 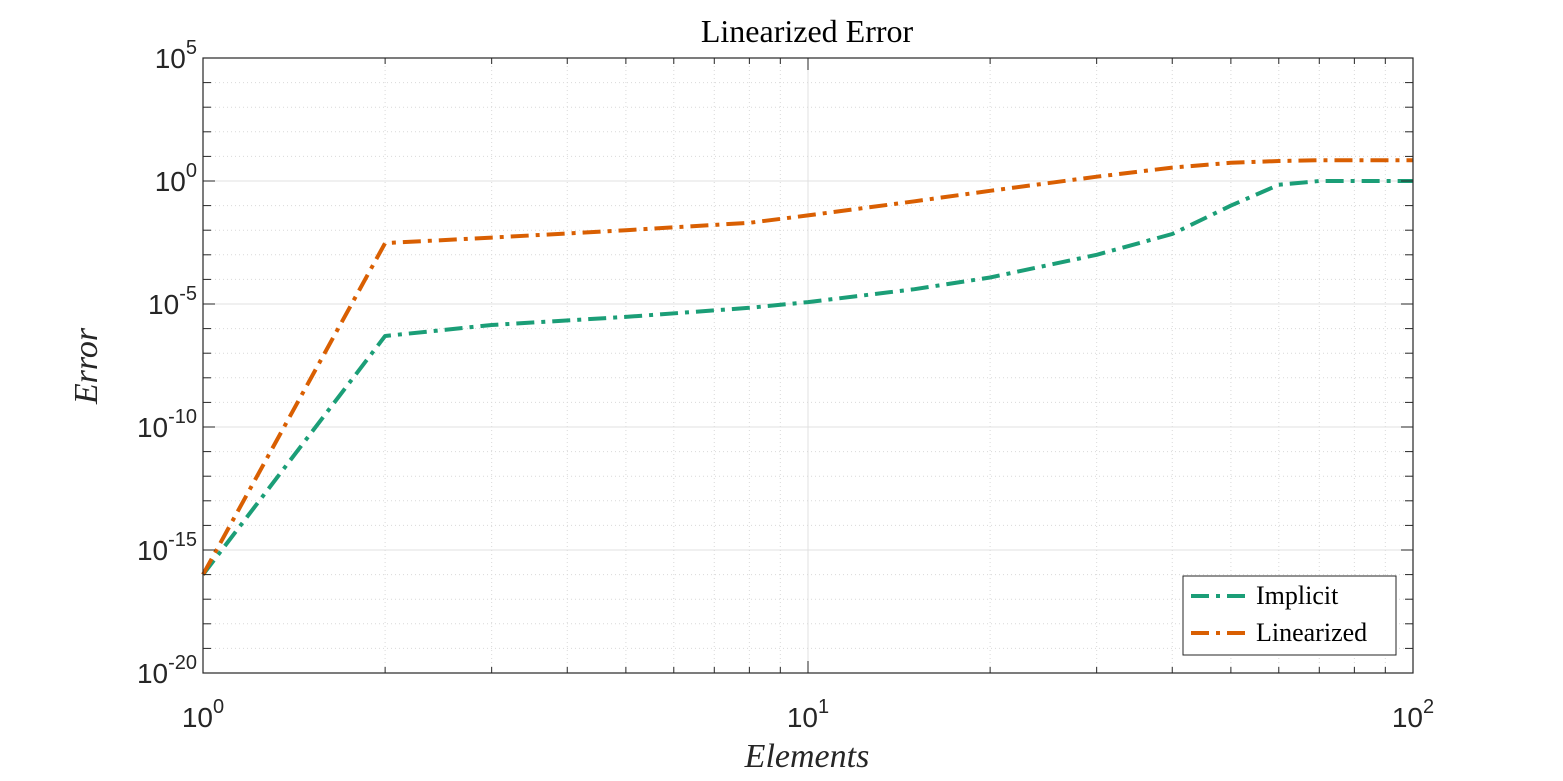 What do you see at coordinates (1297, 595) in the screenshot?
I see `legend-label-implicit: Implicit` at bounding box center [1297, 595].